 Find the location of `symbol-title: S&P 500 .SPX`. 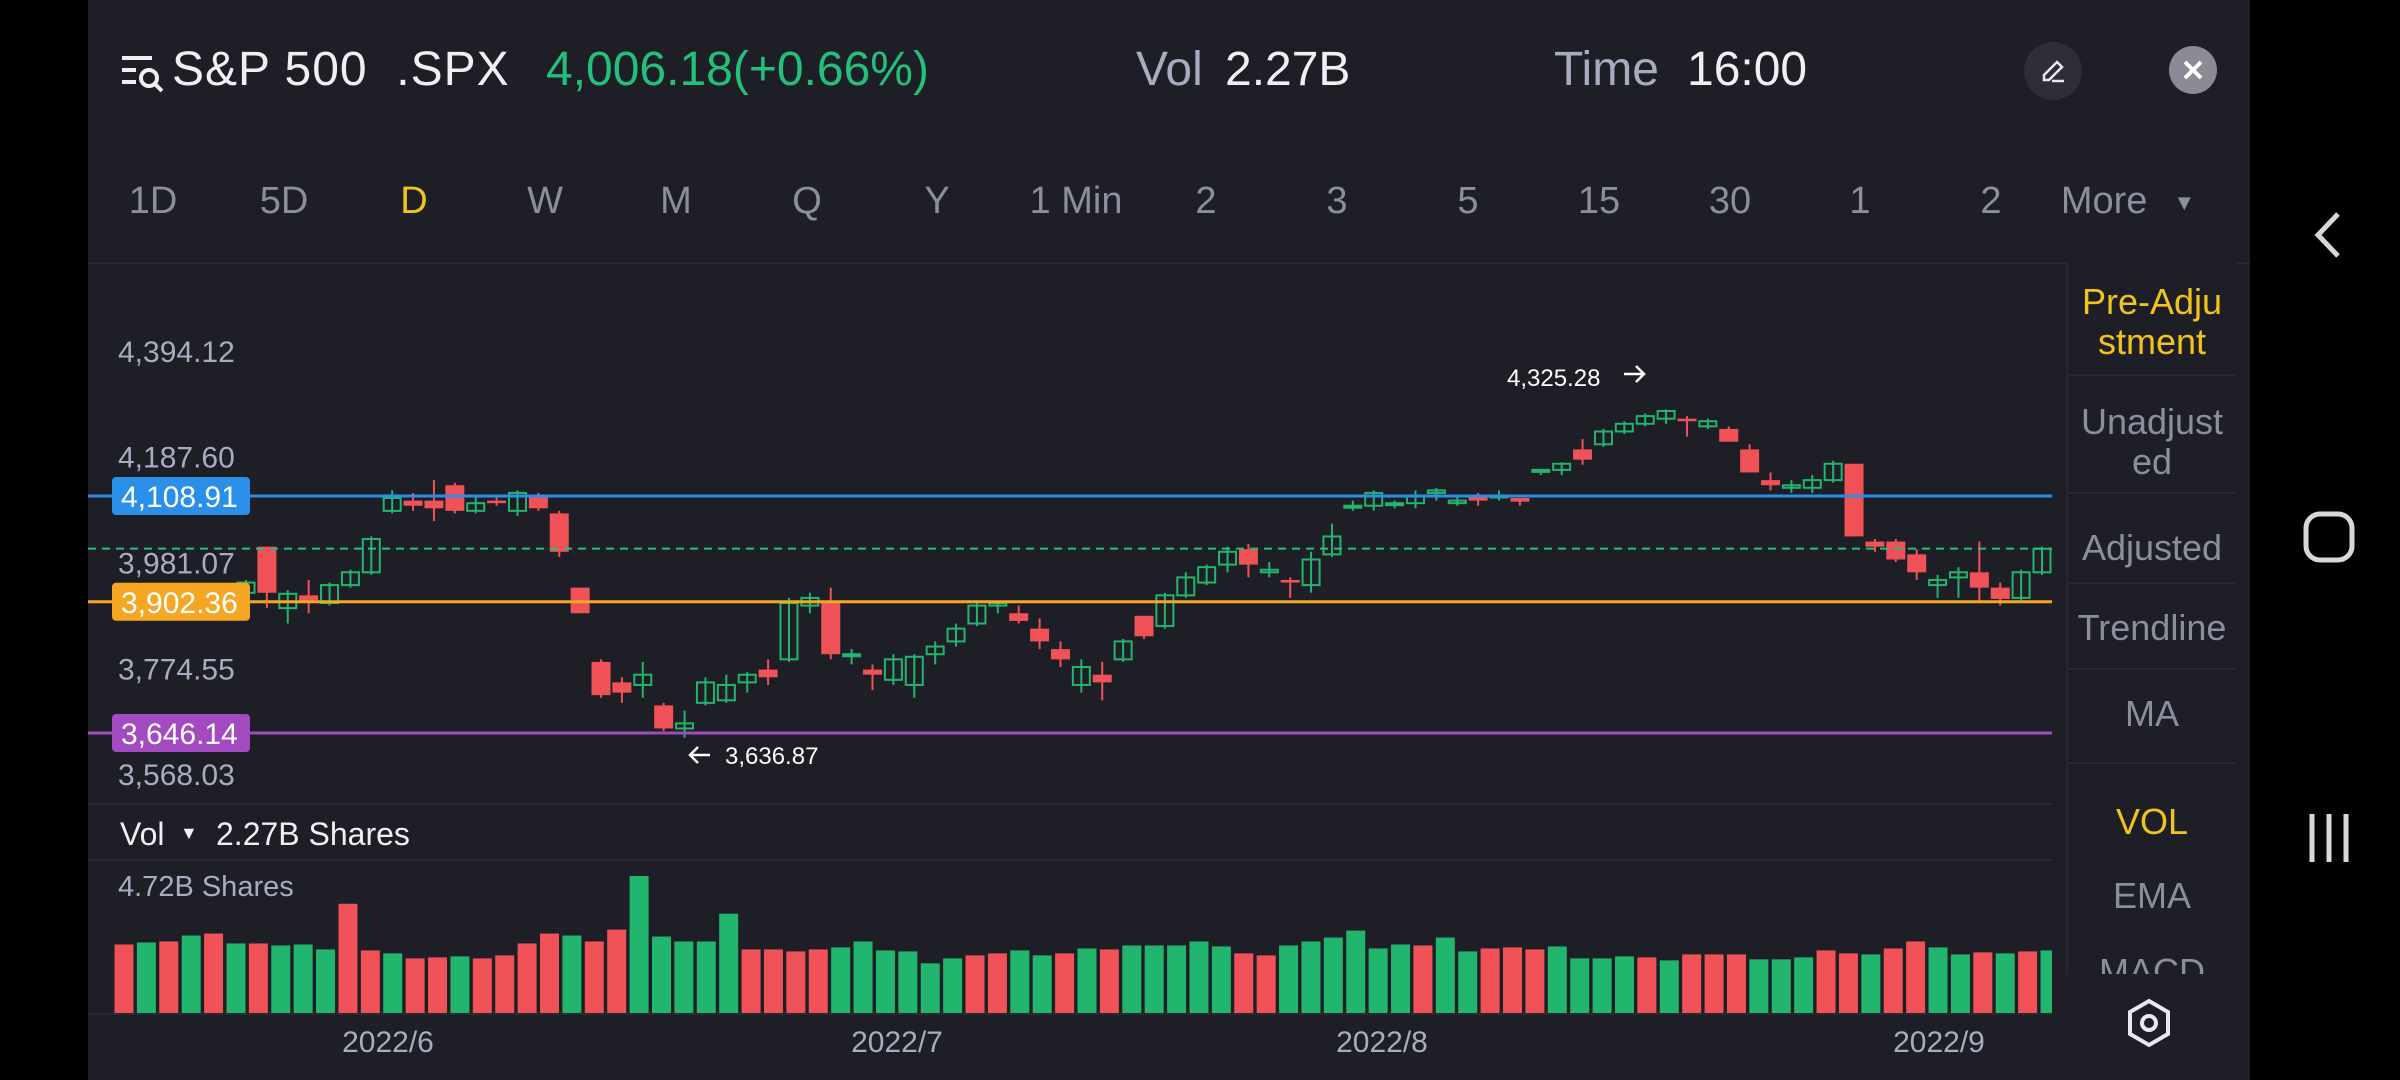

symbol-title: S&P 500 .SPX is located at coordinates (341, 69).